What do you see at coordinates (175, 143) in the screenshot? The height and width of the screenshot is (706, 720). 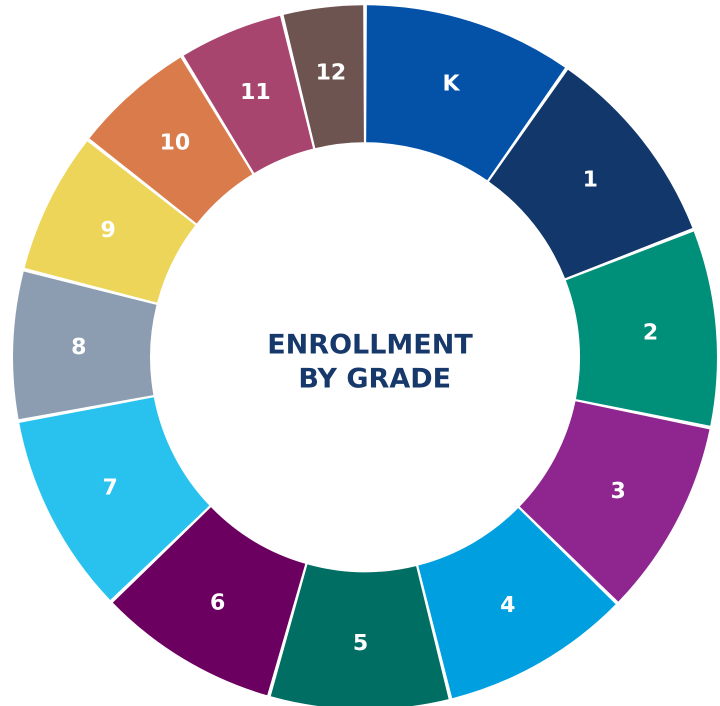 I see `slice-label: 10` at bounding box center [175, 143].